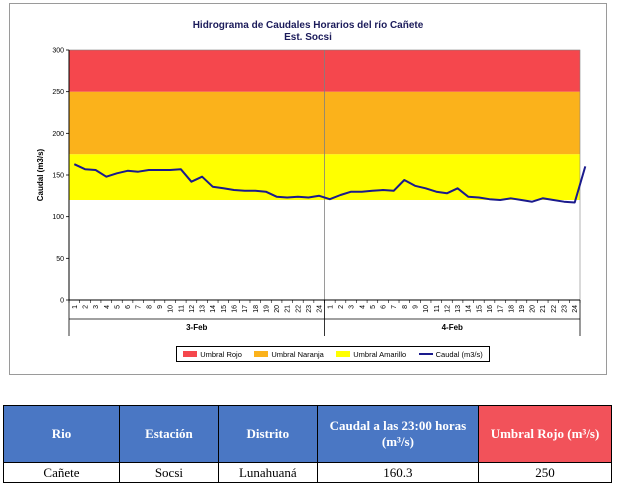  I want to click on cell-umbral-rojo: 250, so click(545, 472).